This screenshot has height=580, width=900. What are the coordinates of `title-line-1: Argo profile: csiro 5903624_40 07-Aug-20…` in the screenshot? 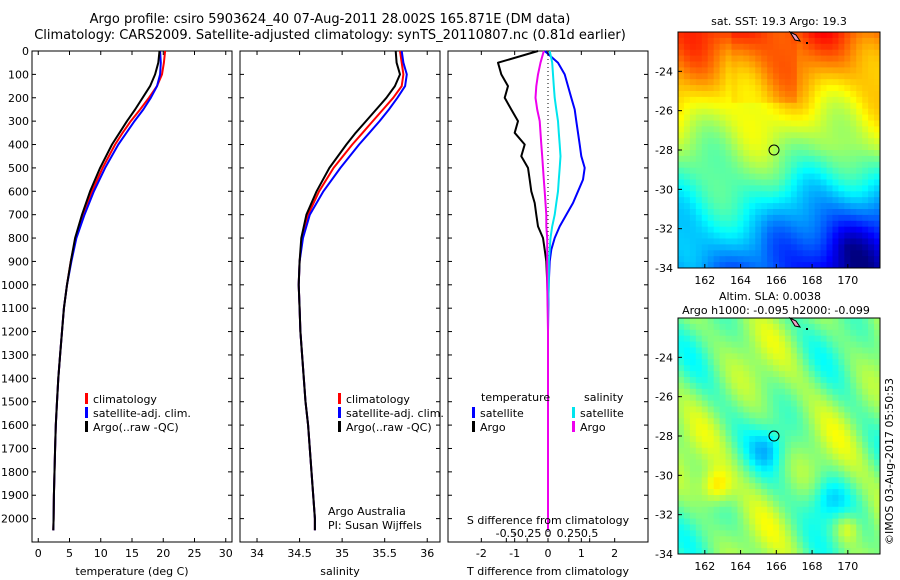 It's located at (330, 19).